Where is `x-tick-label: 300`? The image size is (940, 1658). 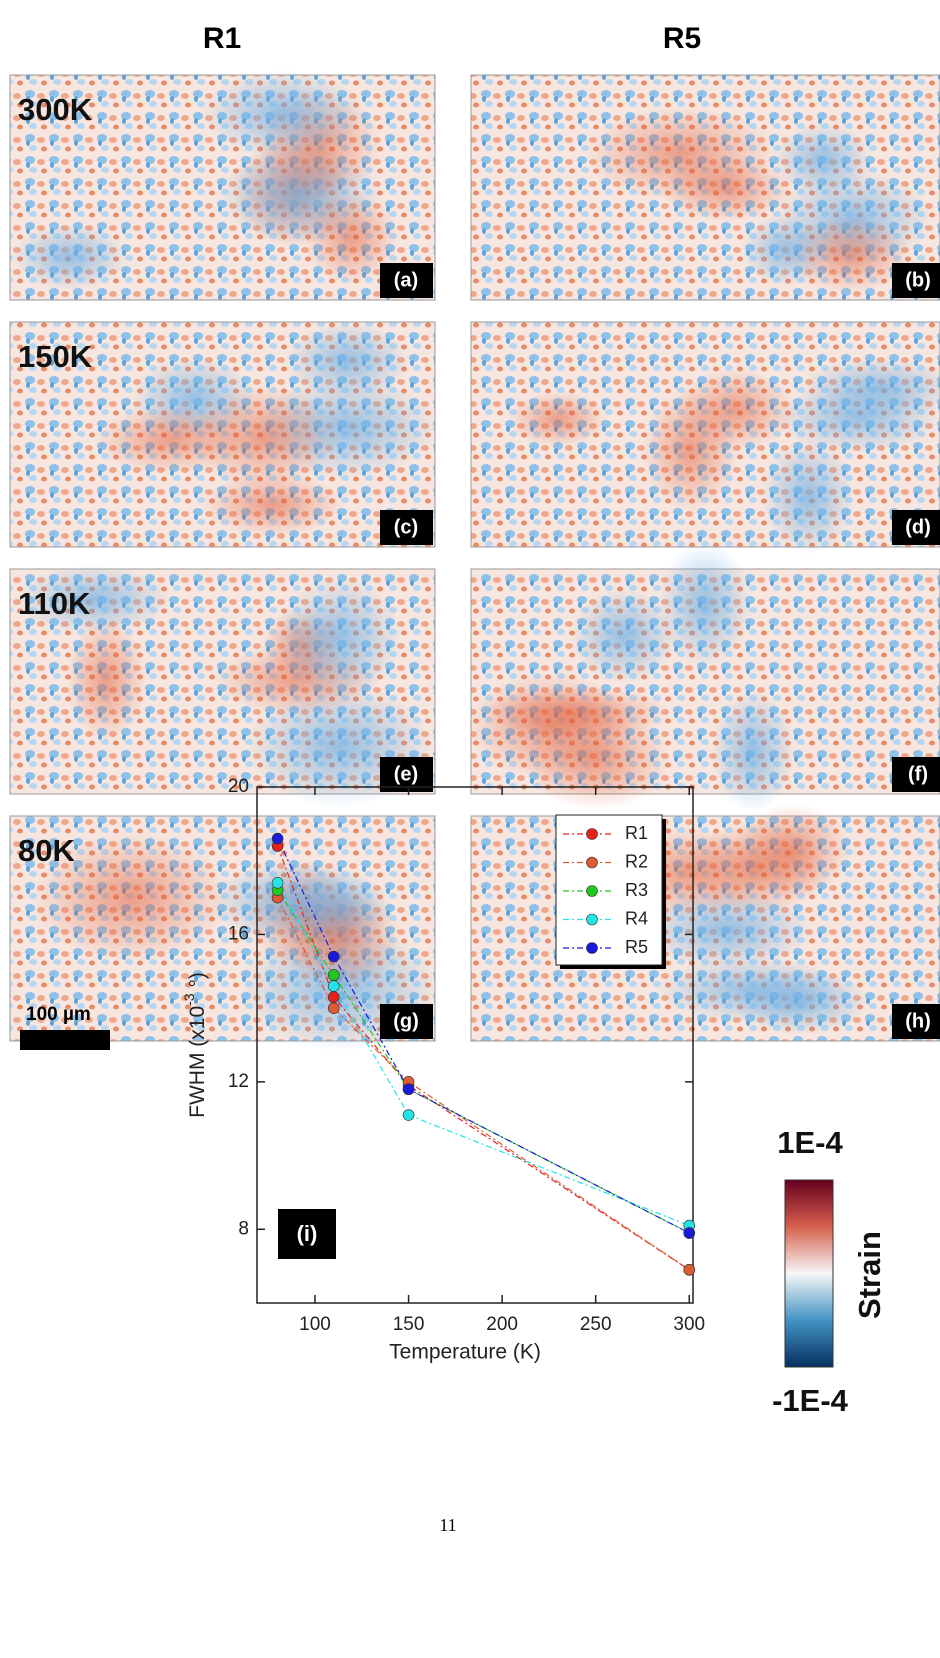
x-tick-label: 300 is located at coordinates (689, 1324).